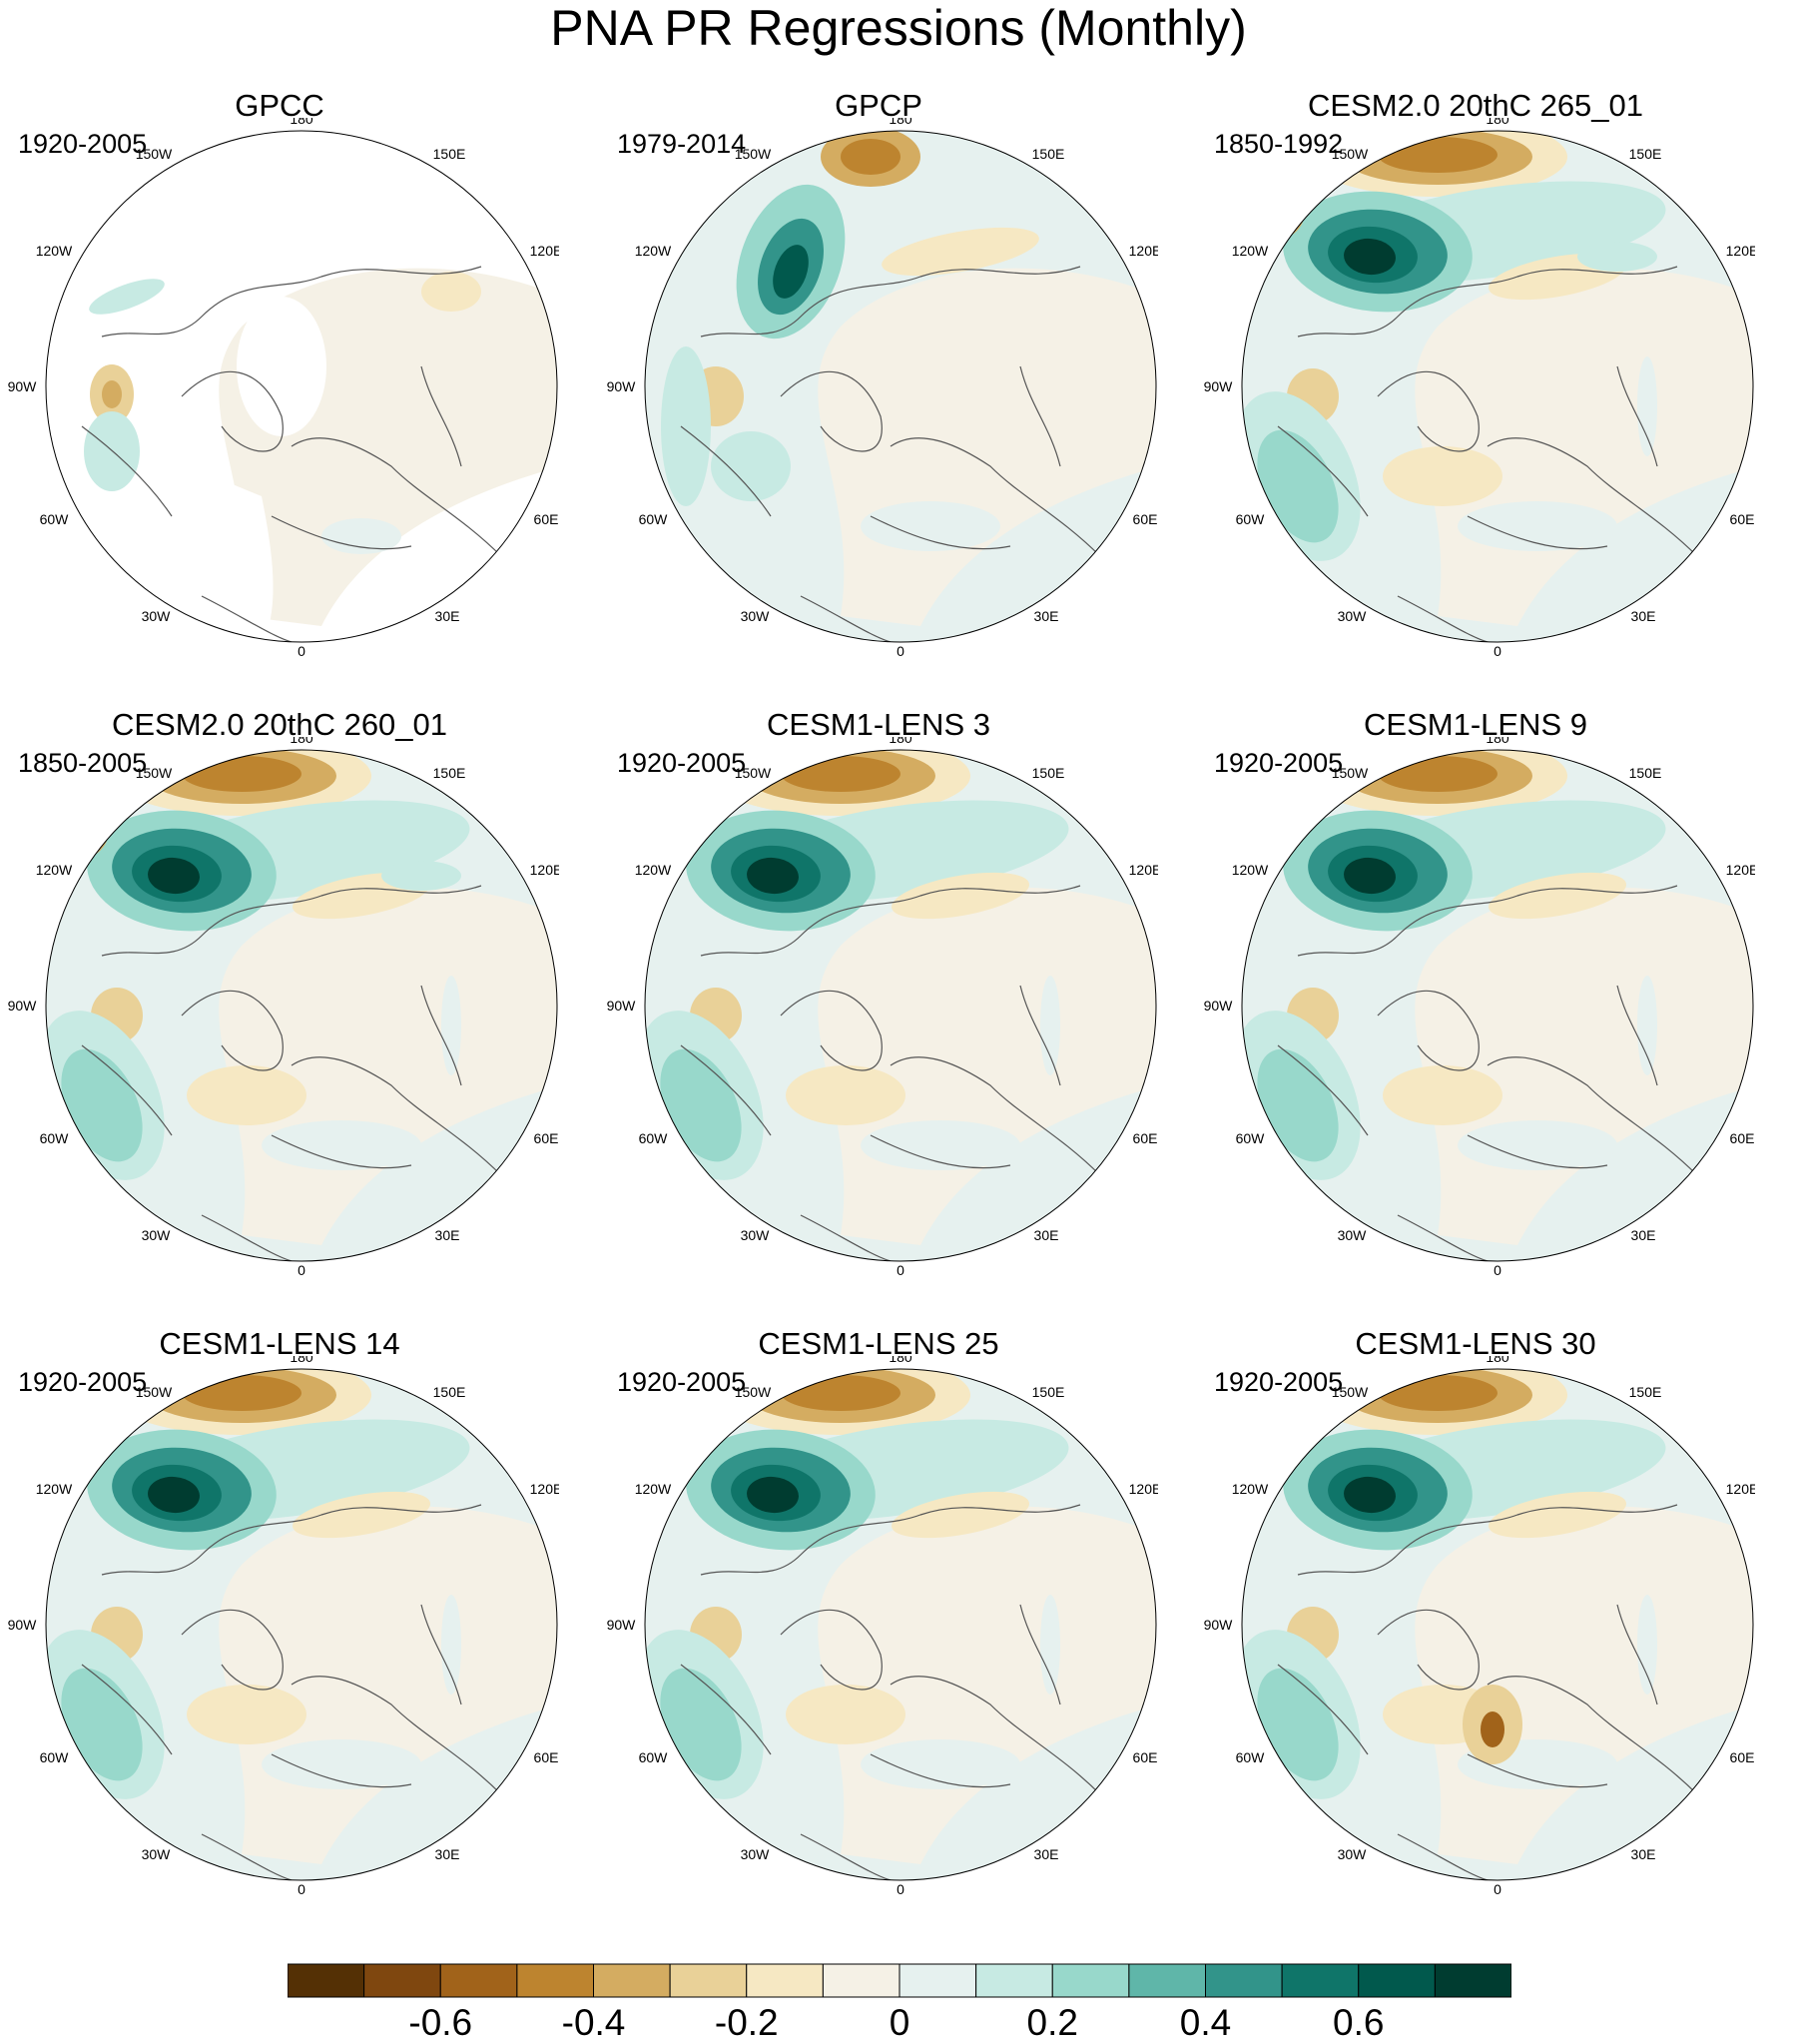 This screenshot has height=2044, width=1797. I want to click on panel-title: CESM1-LENS 9, so click(1475, 724).